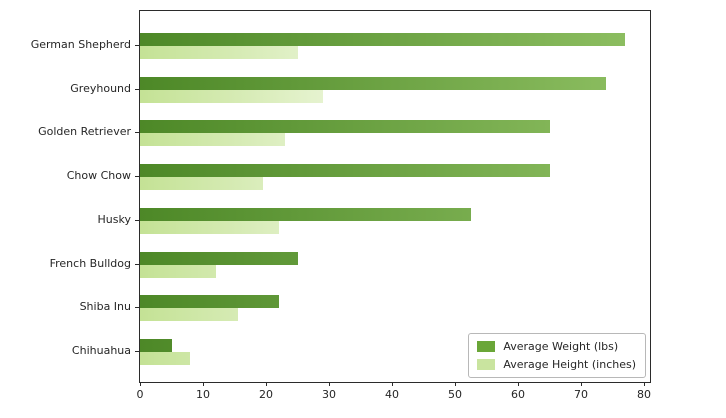 Image resolution: width=726 pixels, height=418 pixels. Describe the element at coordinates (101, 350) in the screenshot. I see `y-tick-label-chihuahua: Chihuahua` at that location.